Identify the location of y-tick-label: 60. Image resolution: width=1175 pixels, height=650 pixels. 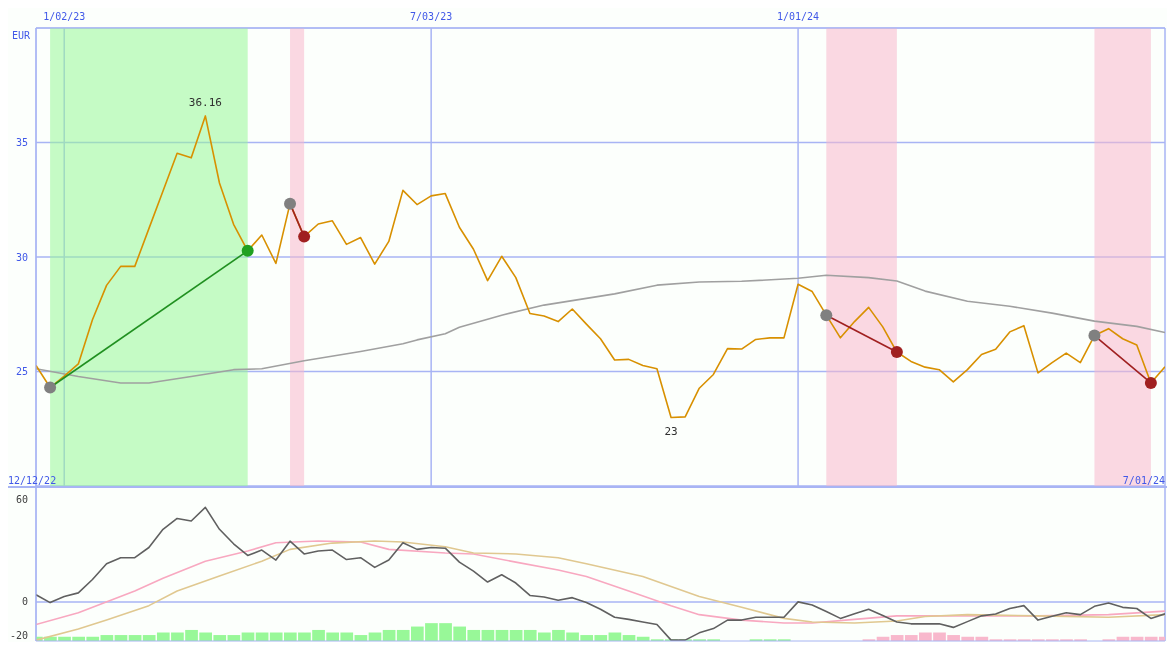
(21, 500).